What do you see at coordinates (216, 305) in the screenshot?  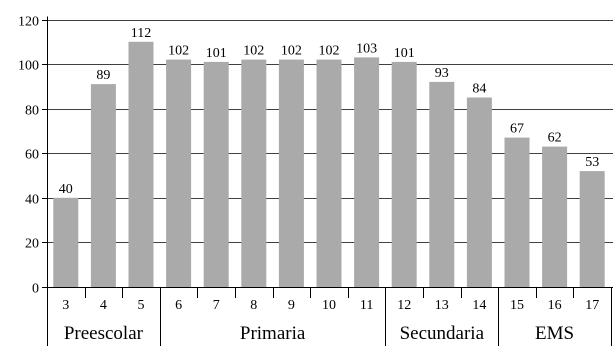 I see `x-tick-label: 7` at bounding box center [216, 305].